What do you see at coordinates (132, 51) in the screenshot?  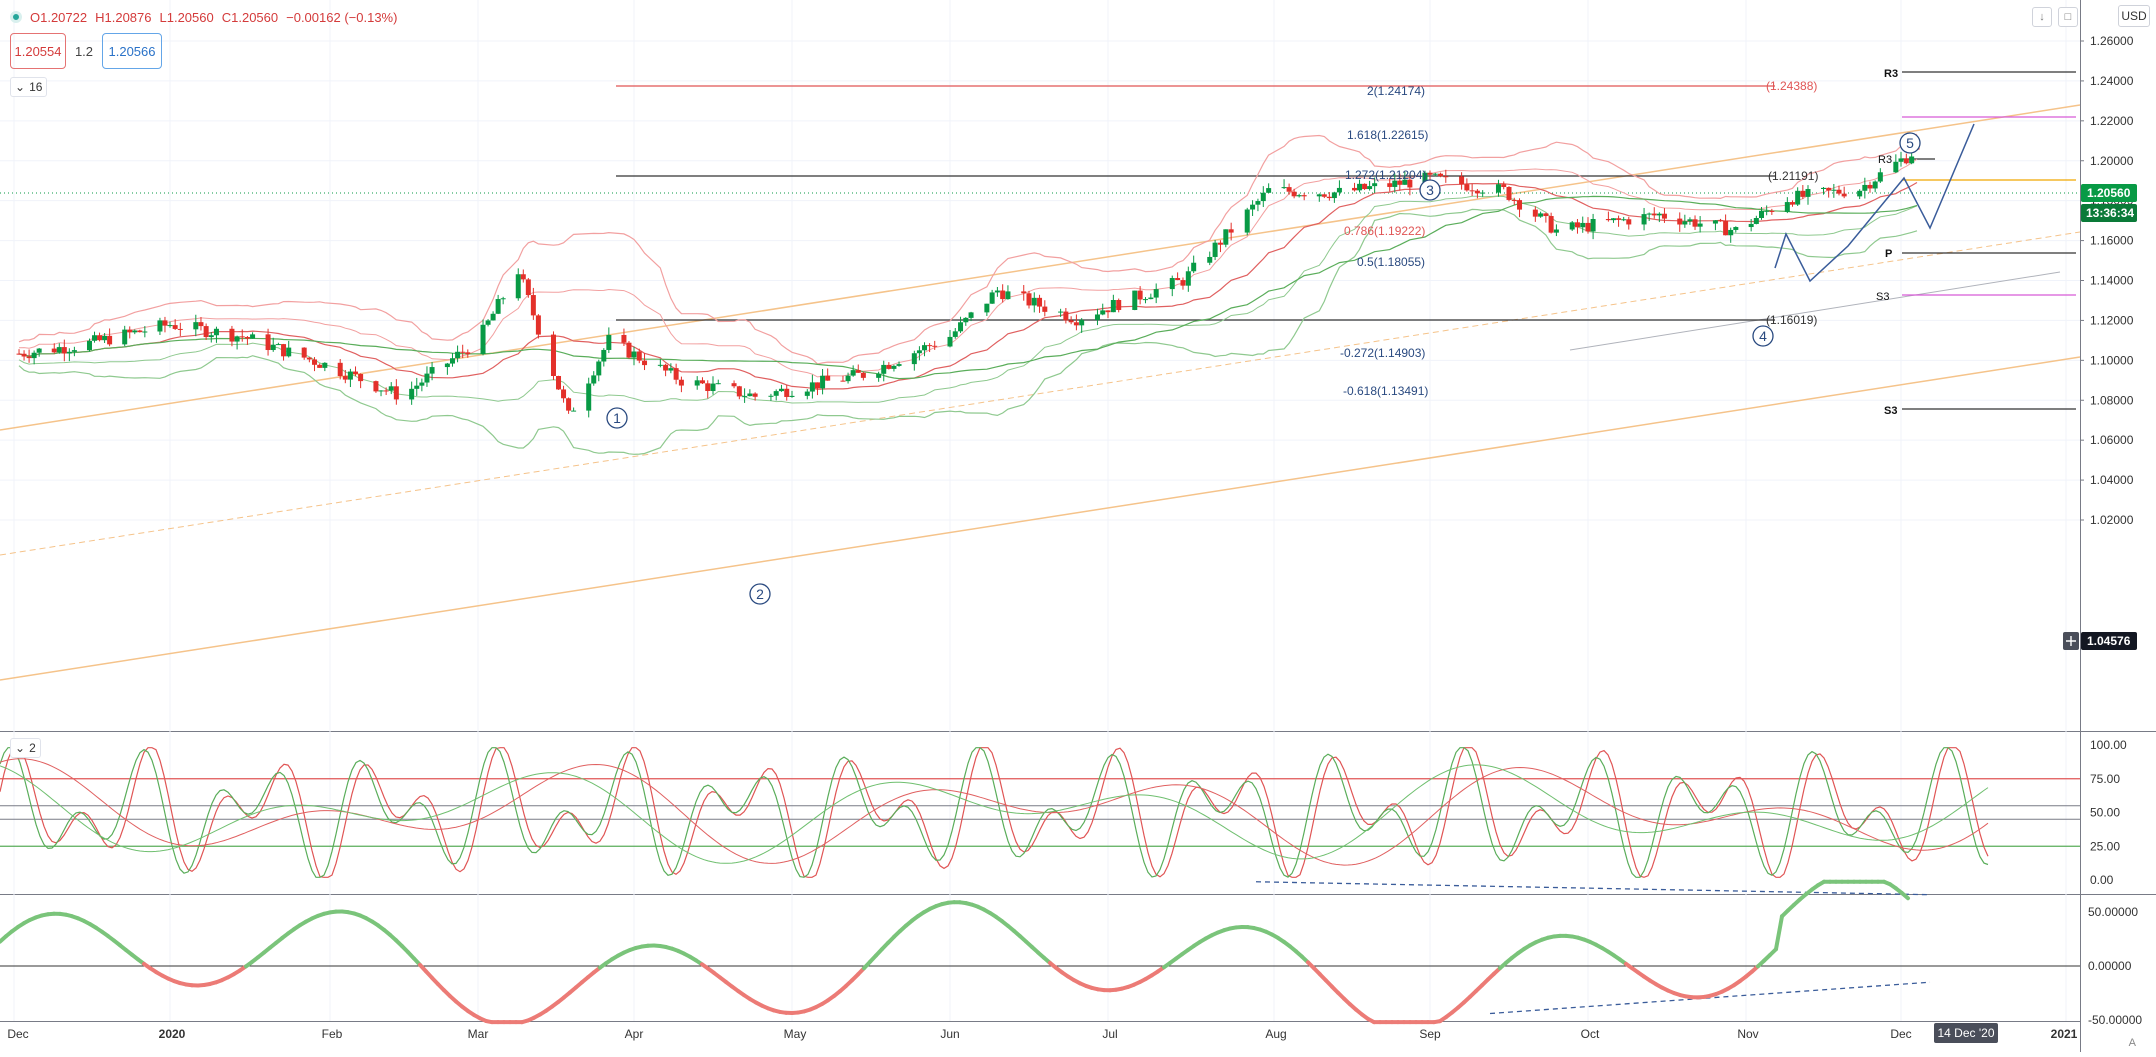 I see `buy-button: 1.20566` at bounding box center [132, 51].